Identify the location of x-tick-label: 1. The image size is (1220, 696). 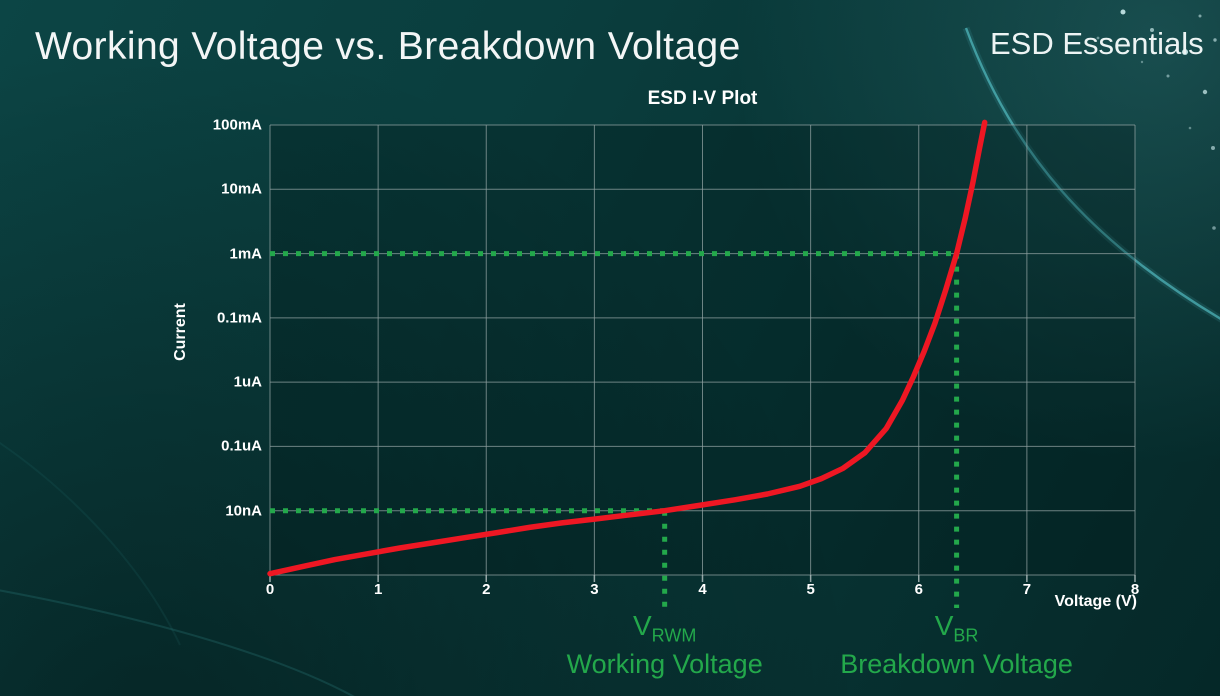
(378, 589).